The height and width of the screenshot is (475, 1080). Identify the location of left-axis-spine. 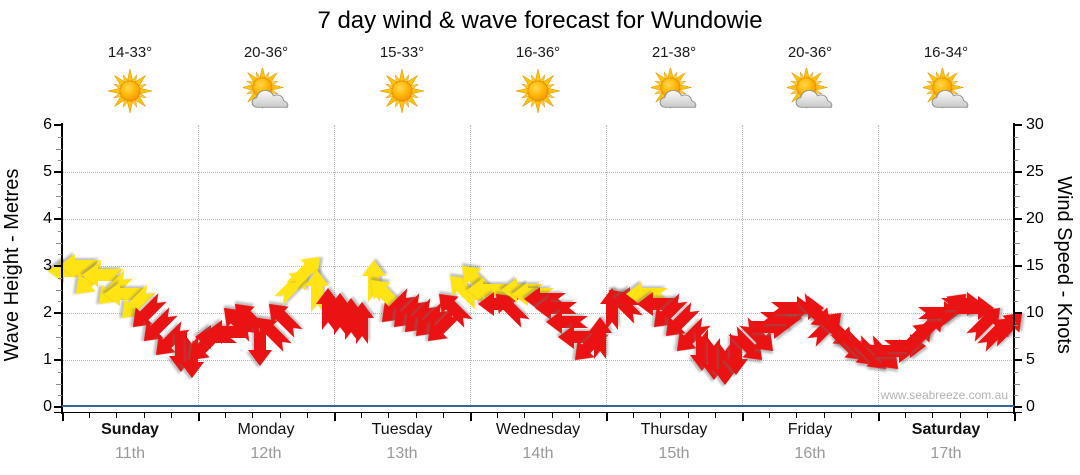
(62, 268).